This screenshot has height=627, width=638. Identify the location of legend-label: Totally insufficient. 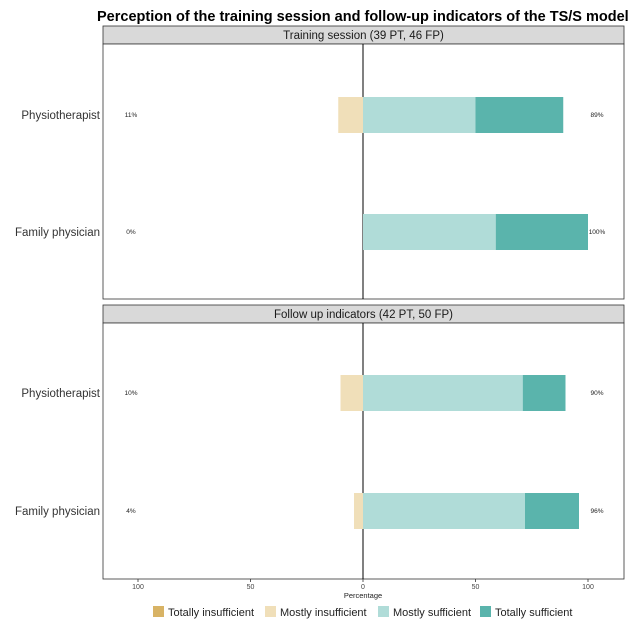
(211, 613).